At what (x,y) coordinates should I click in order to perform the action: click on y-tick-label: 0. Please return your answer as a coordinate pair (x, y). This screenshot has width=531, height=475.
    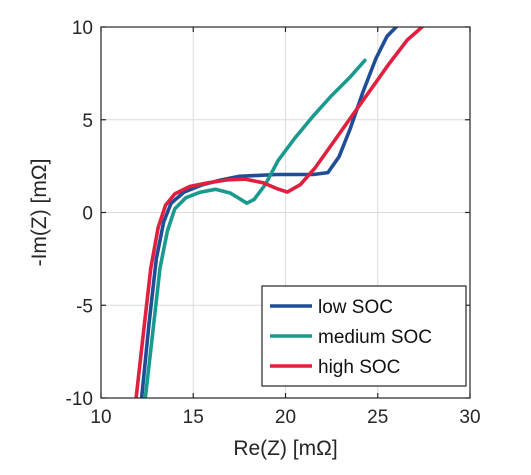
    Looking at the image, I should click on (87, 214).